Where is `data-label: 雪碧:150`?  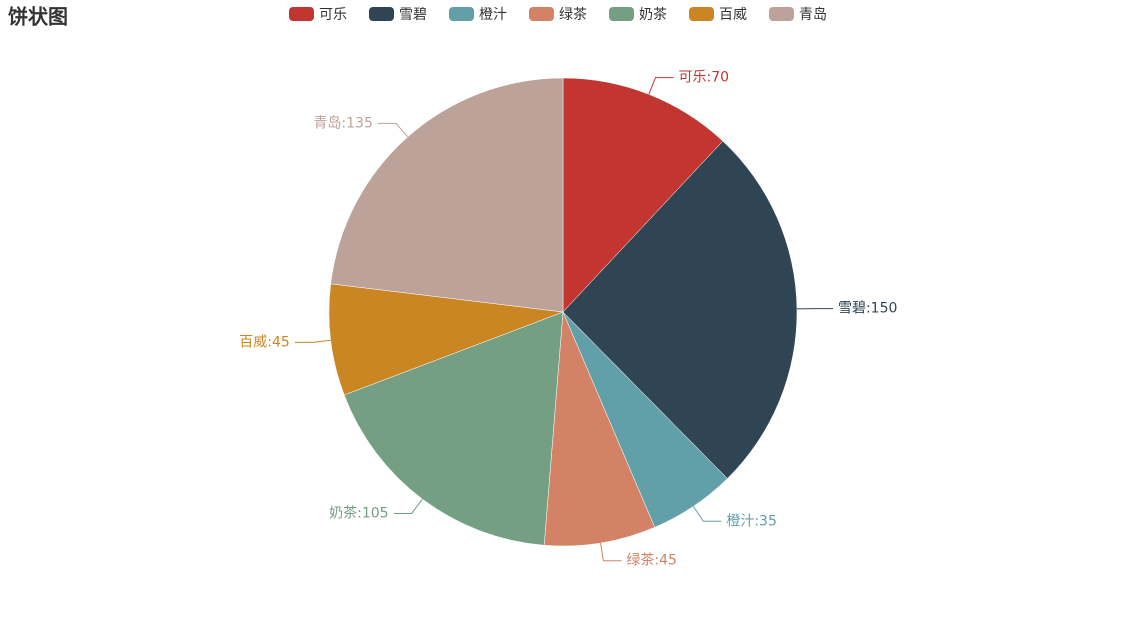
data-label: 雪碧:150 is located at coordinates (867, 309).